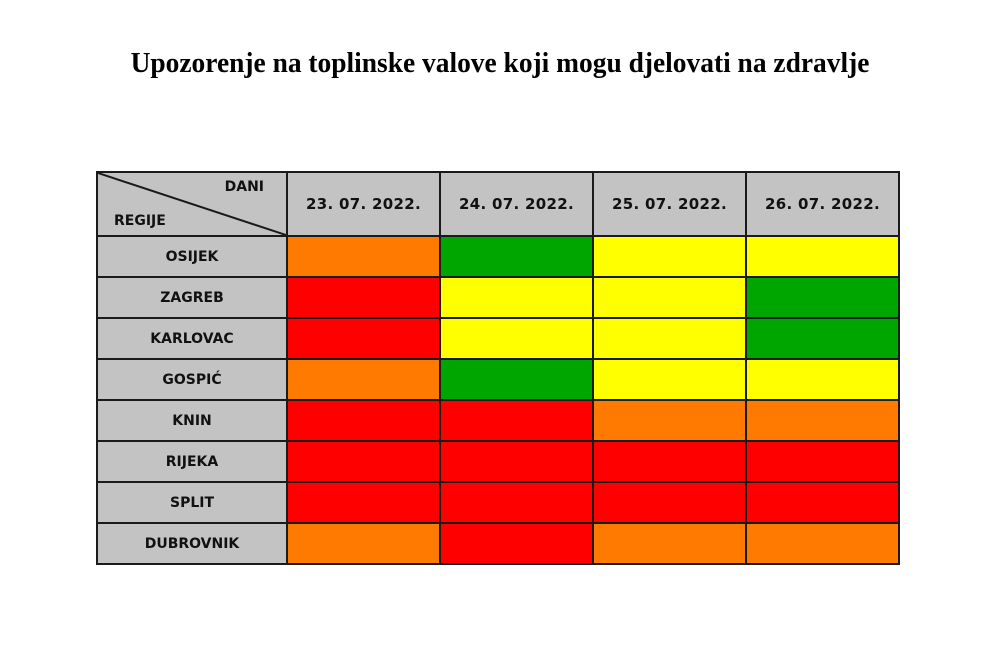 The image size is (1000, 667). I want to click on table-row: KARLOVAC, so click(498, 338).